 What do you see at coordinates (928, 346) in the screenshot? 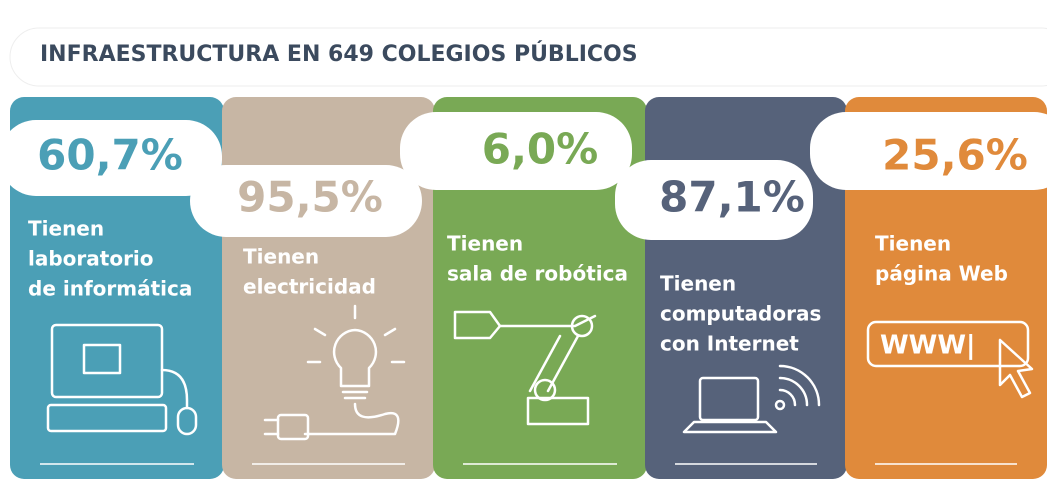
I see `svg-text: WWW|` at bounding box center [928, 346].